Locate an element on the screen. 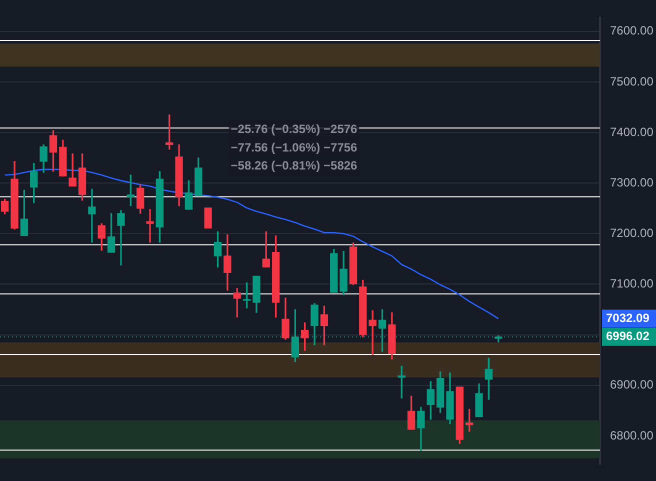  annotation: −77.56 (−1.06%) −7756 is located at coordinates (294, 147).